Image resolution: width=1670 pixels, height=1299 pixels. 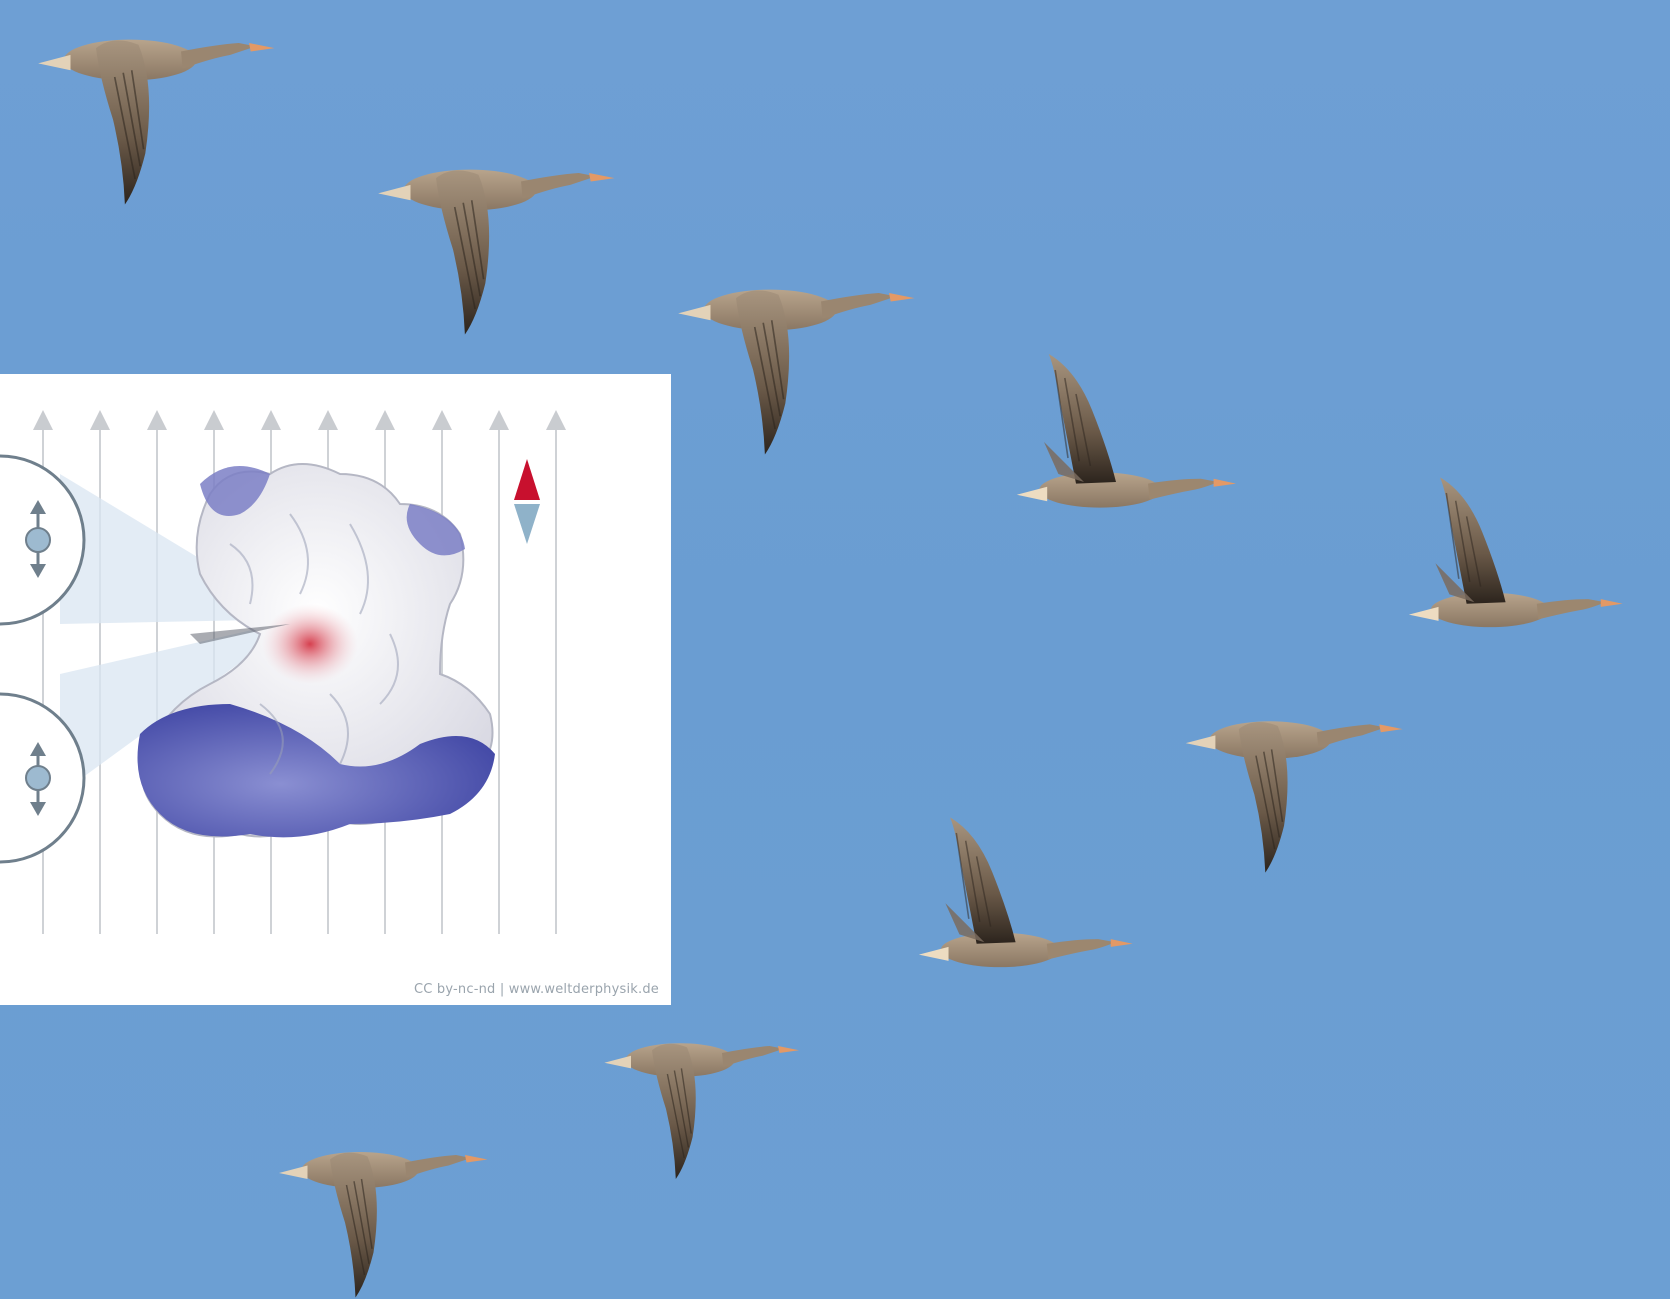 I want to click on image-credit: CC by-nc-nd | www.weltderphysik.de, so click(x=536, y=989).